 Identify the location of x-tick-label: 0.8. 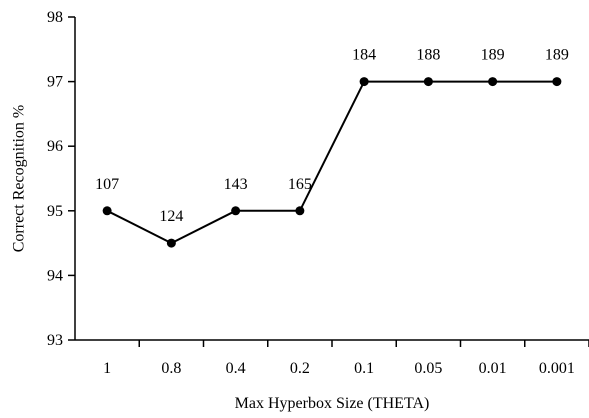
(171, 368).